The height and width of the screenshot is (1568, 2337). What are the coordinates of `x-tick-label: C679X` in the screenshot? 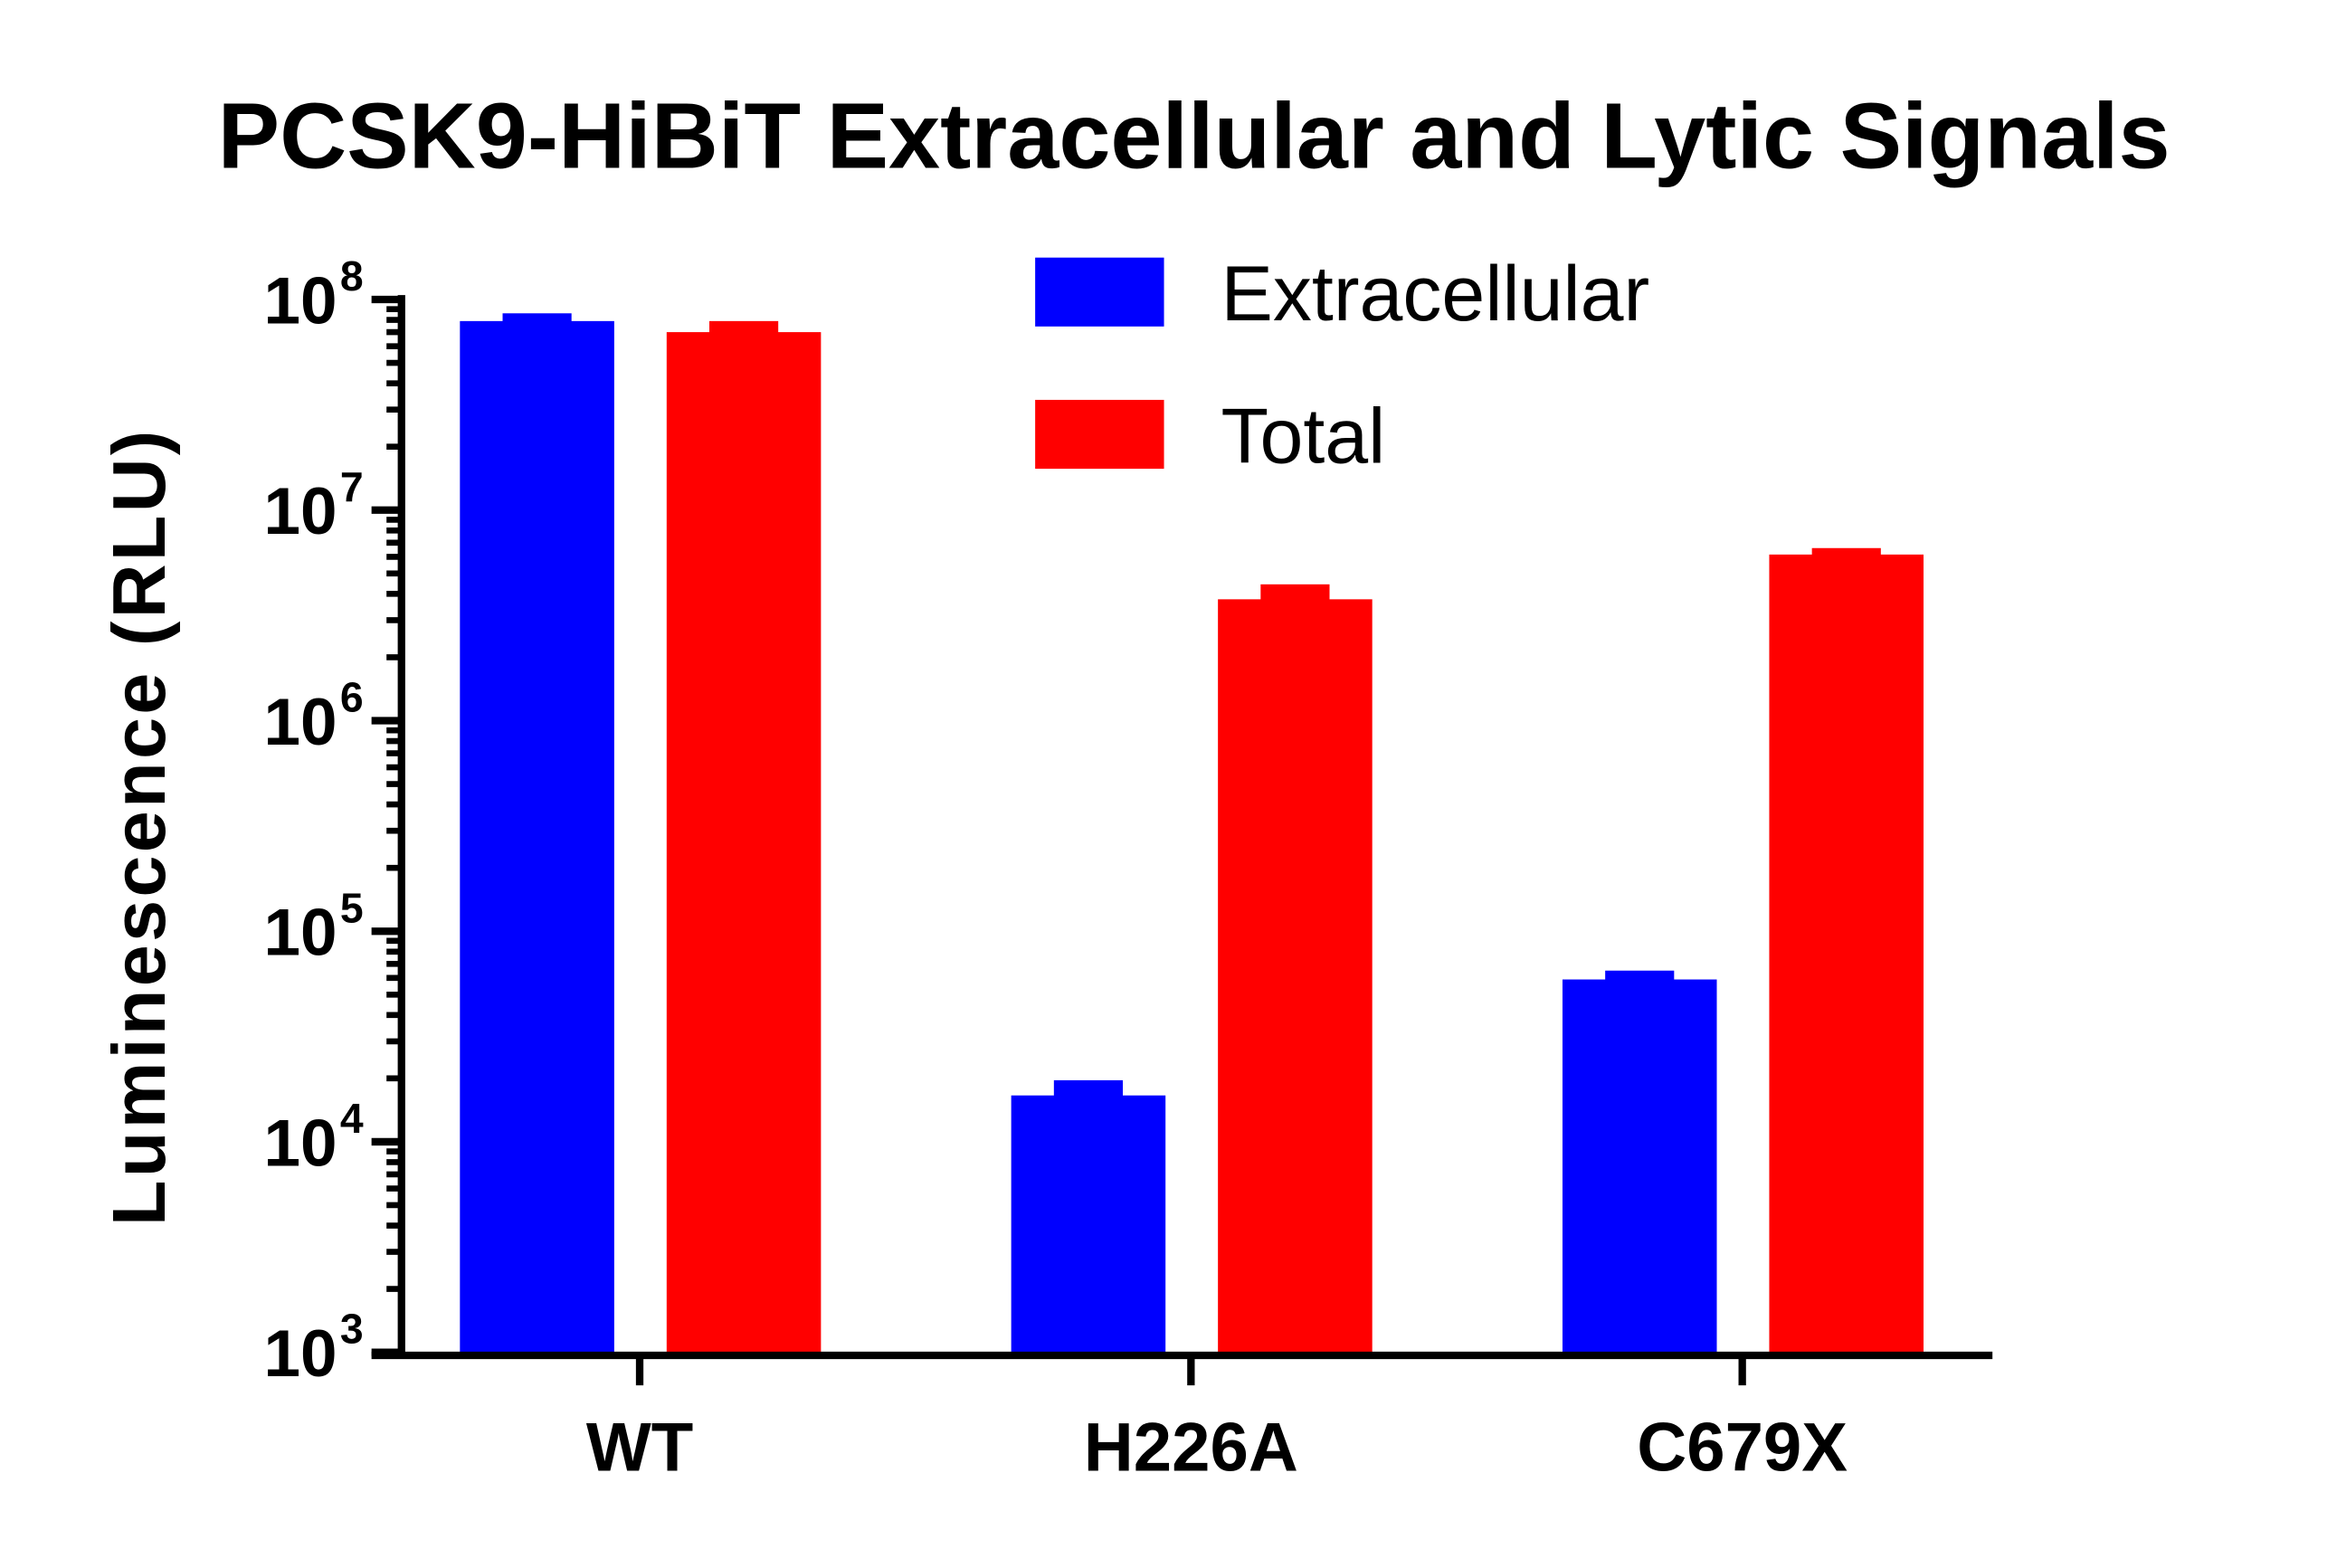 It's located at (1743, 1447).